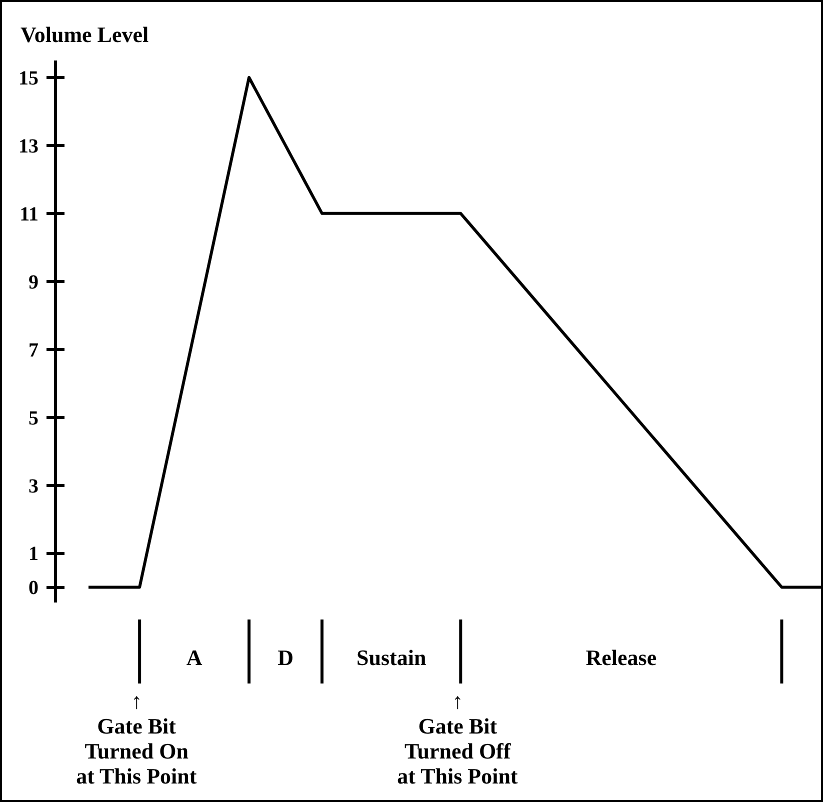  Describe the element at coordinates (457, 738) in the screenshot. I see `text: ↑ Gate Bit Turned Off at This Point` at that location.